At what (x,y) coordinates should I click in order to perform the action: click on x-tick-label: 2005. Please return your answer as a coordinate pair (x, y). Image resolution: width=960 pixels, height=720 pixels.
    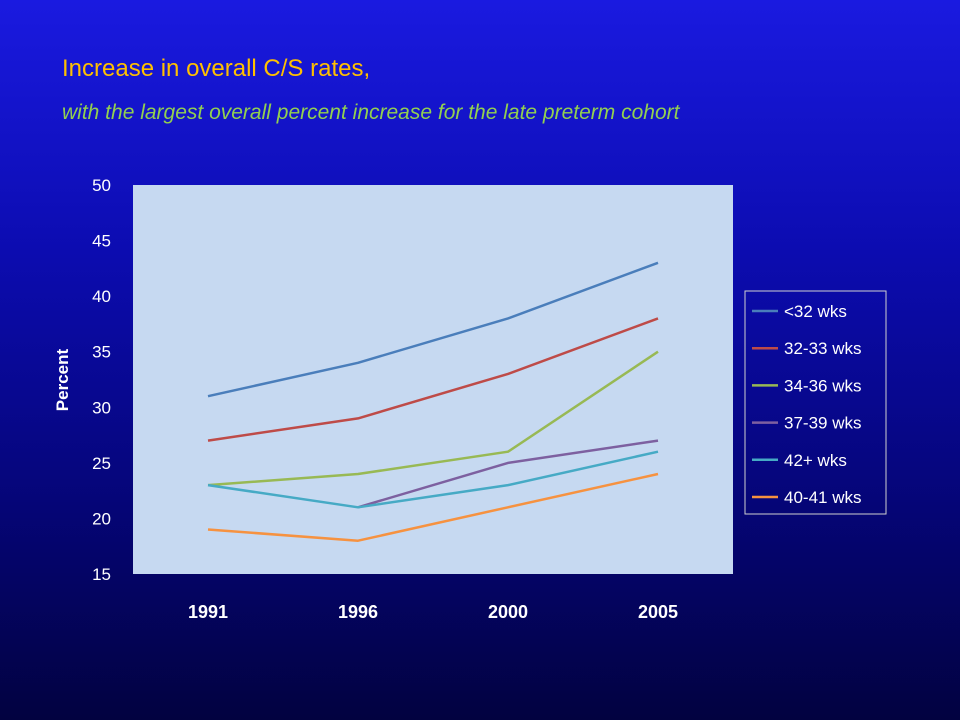
    Looking at the image, I should click on (658, 612).